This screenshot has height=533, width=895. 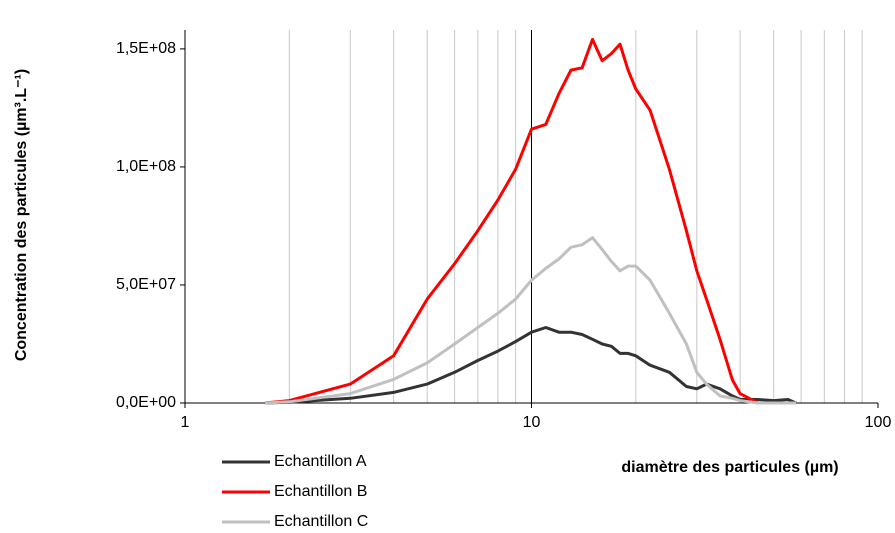 What do you see at coordinates (146, 166) in the screenshot?
I see `y-tick-label: 1,0E+08` at bounding box center [146, 166].